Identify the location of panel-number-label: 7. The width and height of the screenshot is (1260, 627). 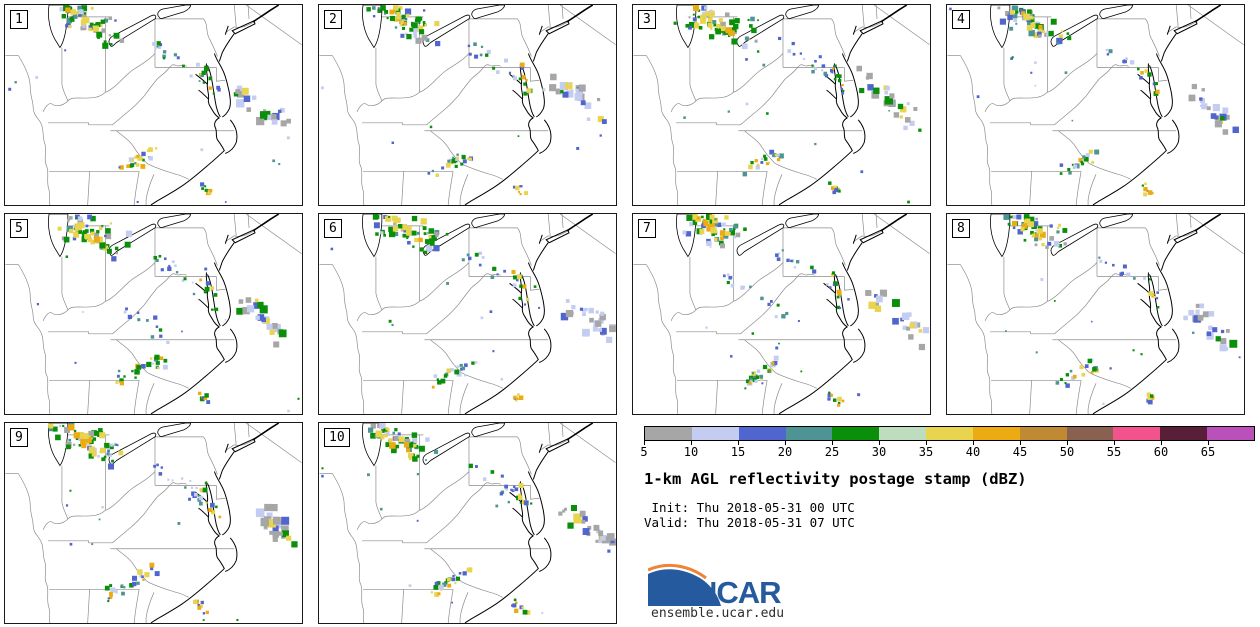
(647, 228).